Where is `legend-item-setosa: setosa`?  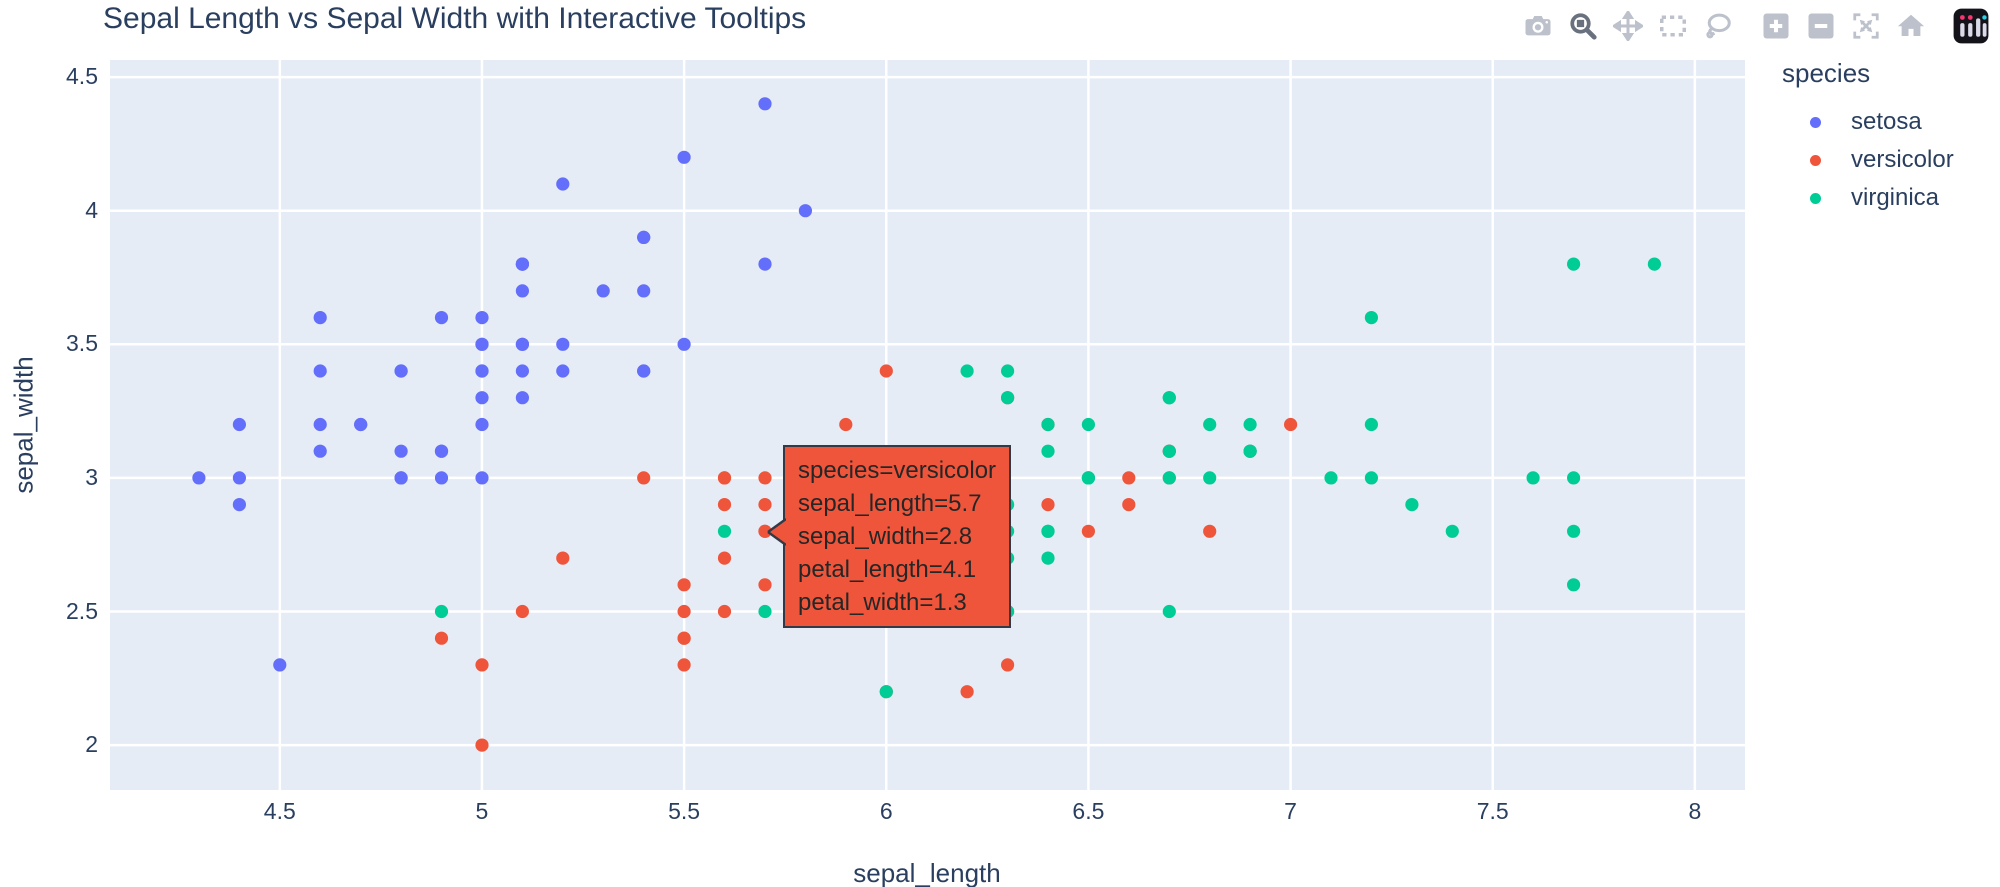
legend-item-setosa: setosa is located at coordinates (1868, 122).